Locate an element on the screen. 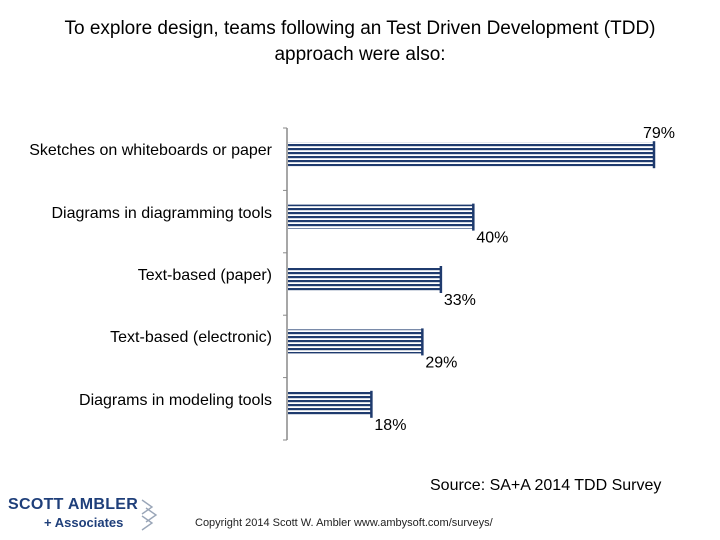  data-label: 79% is located at coordinates (659, 133).